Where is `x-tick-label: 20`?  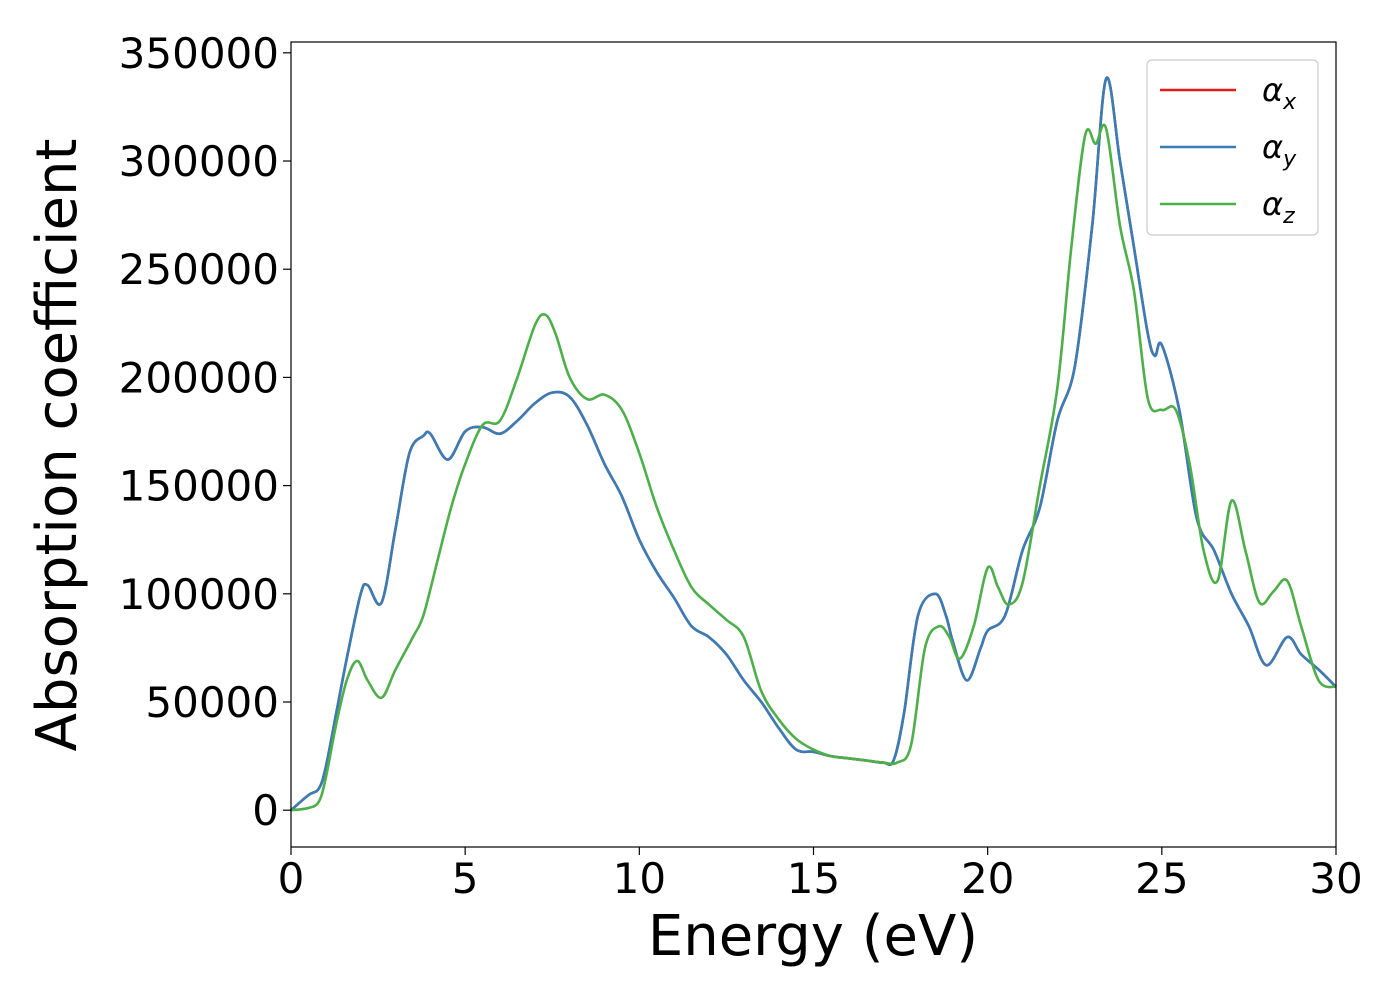
x-tick-label: 20 is located at coordinates (987, 878).